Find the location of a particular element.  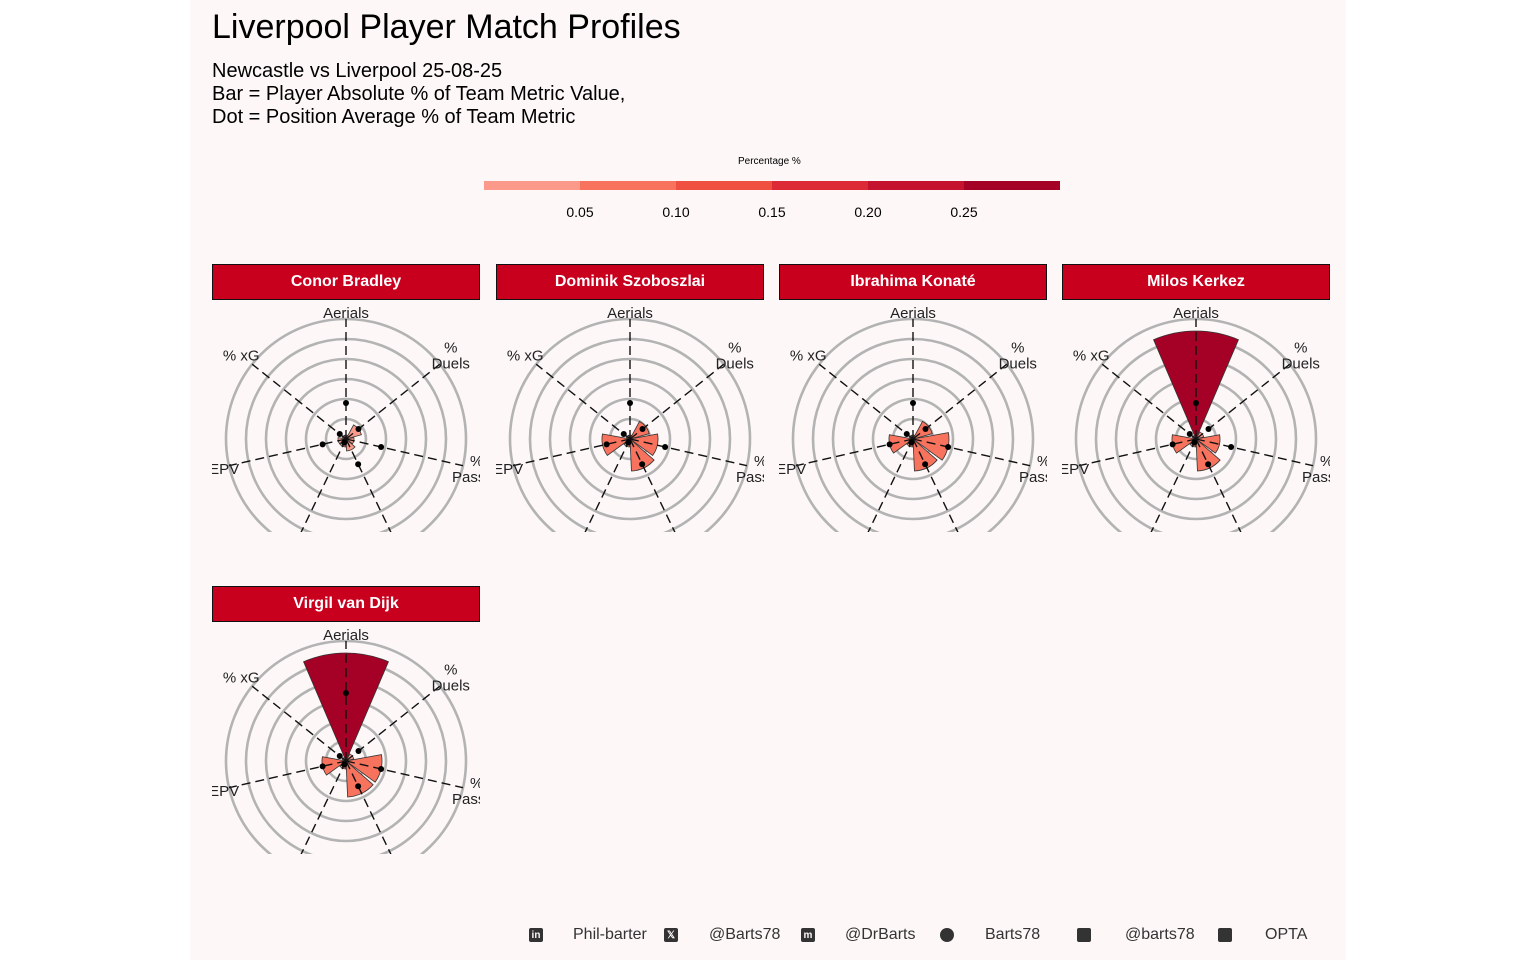

facet-strip-label: Ibrahima Konaté is located at coordinates (913, 282).